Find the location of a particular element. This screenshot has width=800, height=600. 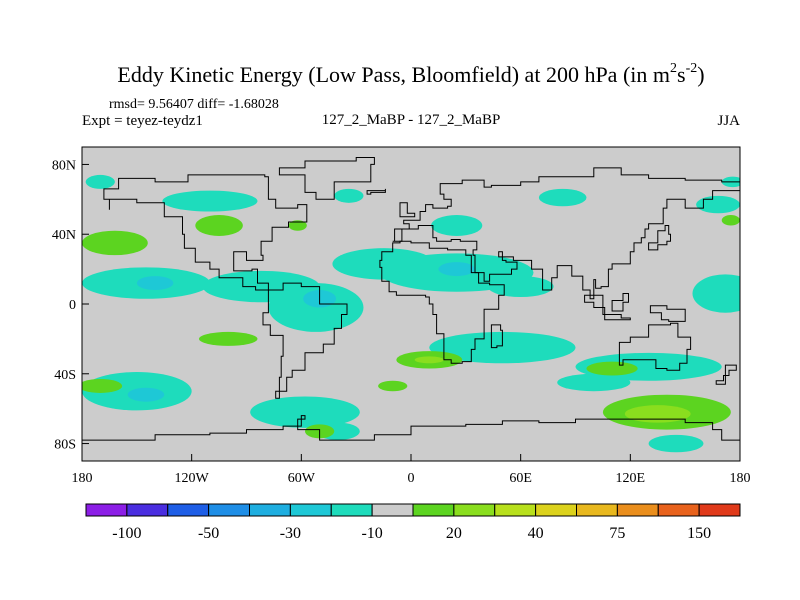

season-label: JJA is located at coordinates (728, 121).